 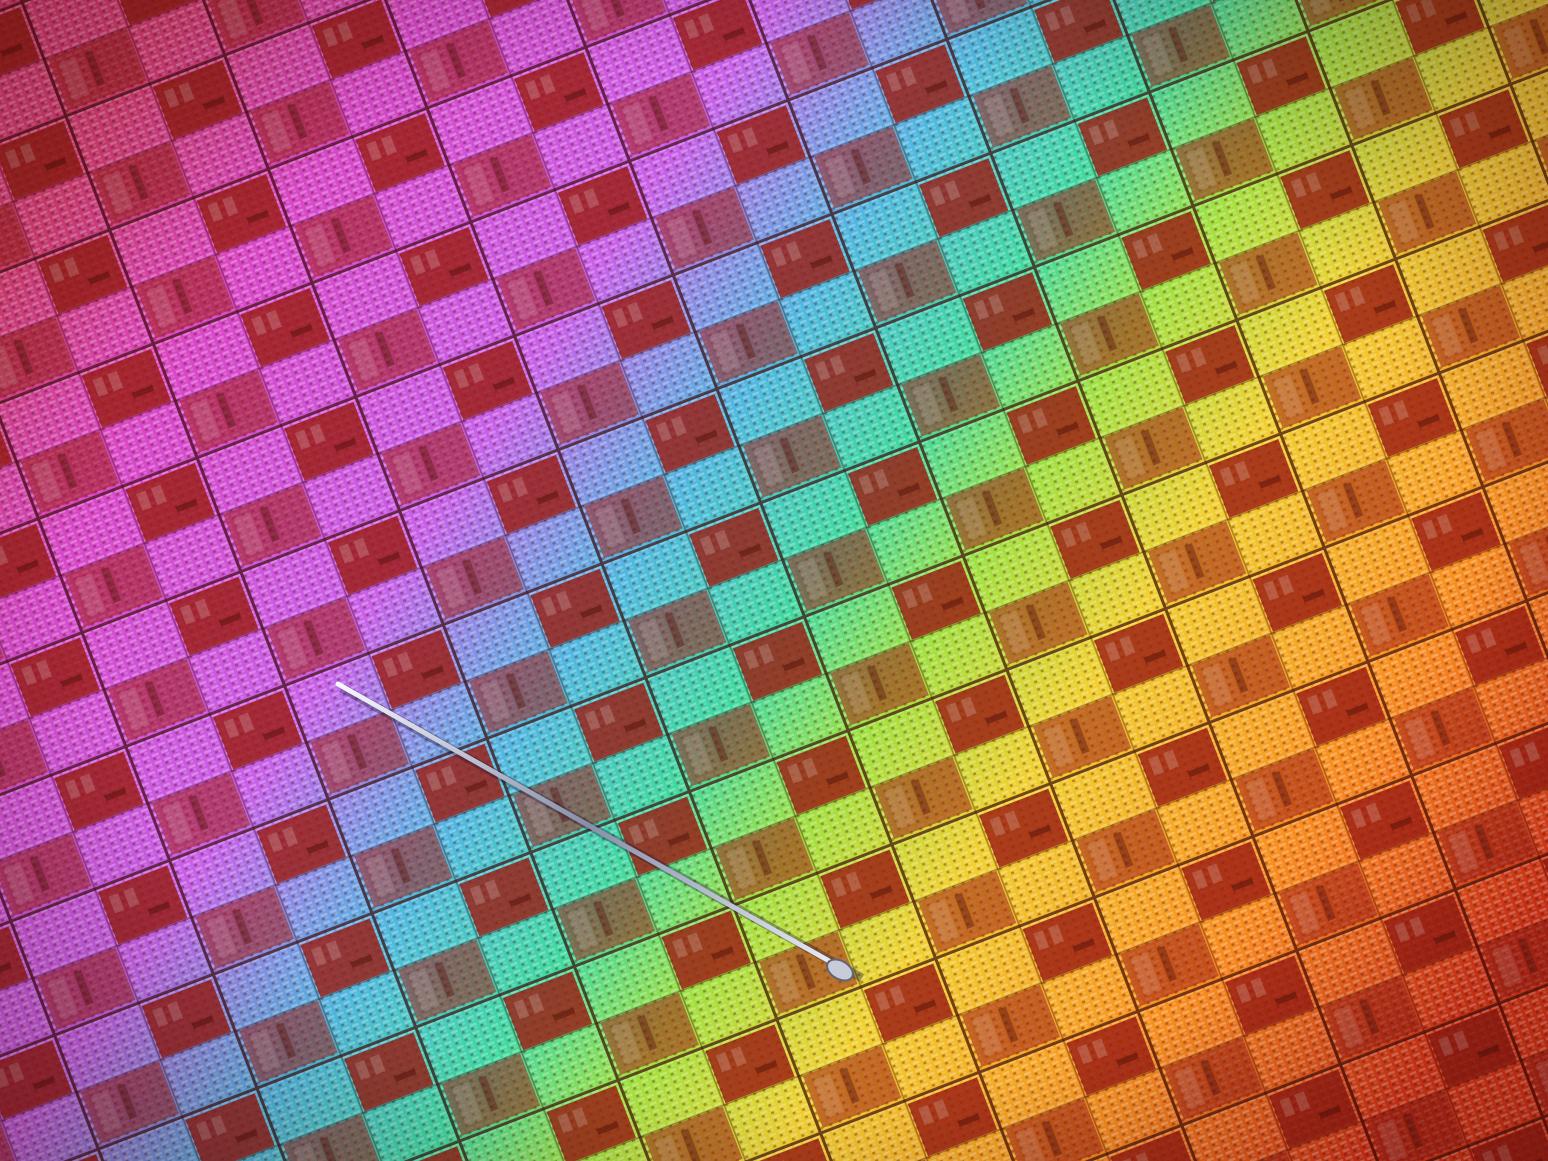 I want to click on pin, so click(x=600, y=831).